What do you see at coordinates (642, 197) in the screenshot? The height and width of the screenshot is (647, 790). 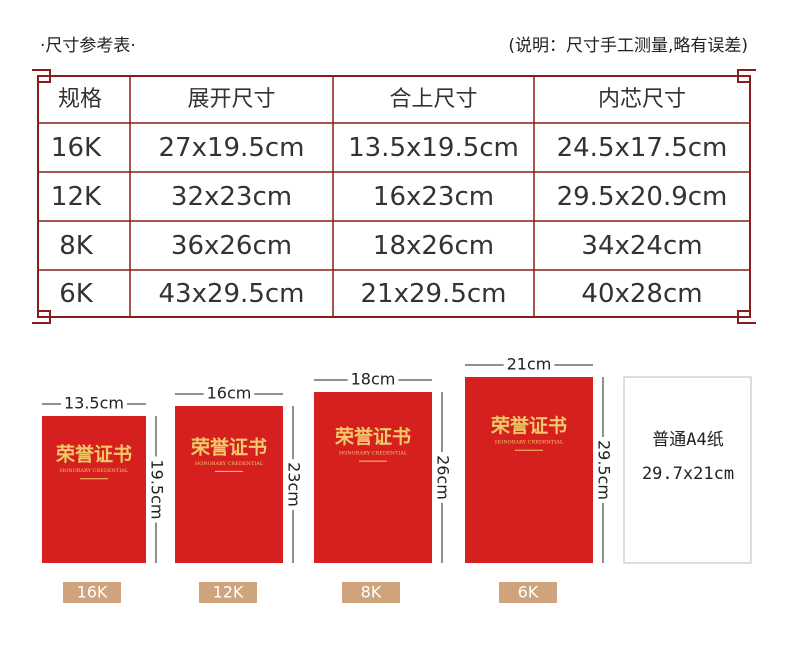 I see `cell: 29.5x20.9cm` at bounding box center [642, 197].